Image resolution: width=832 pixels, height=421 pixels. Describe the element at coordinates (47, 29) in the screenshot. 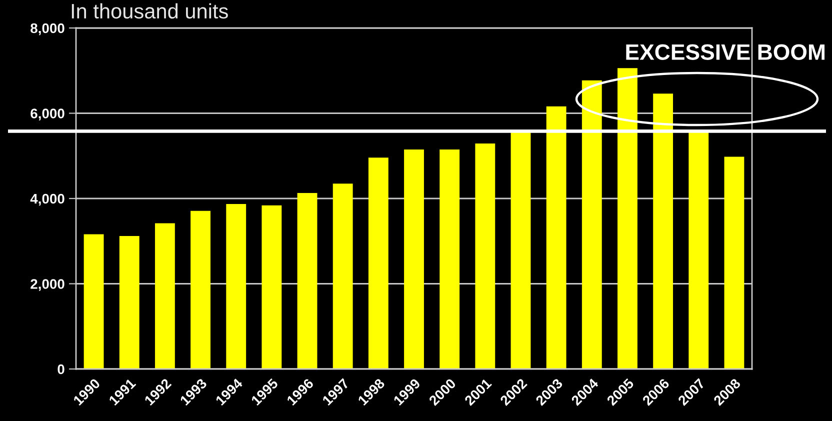

I see `y-tick-label: 8,000` at that location.